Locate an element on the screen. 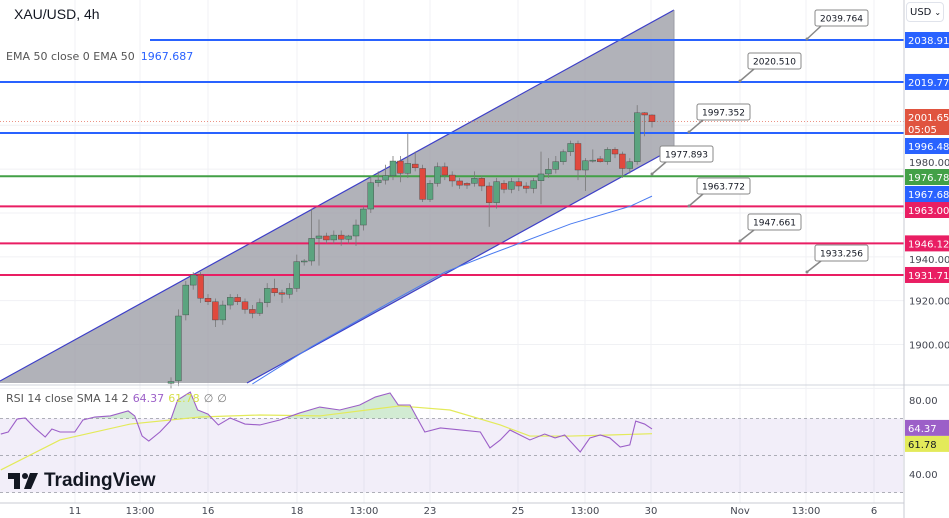 This screenshot has height=518, width=949. time-axis: 11 13:00 16 18 13:00 23 25 13:00 30 Nov 13:00 6 is located at coordinates (473, 511).